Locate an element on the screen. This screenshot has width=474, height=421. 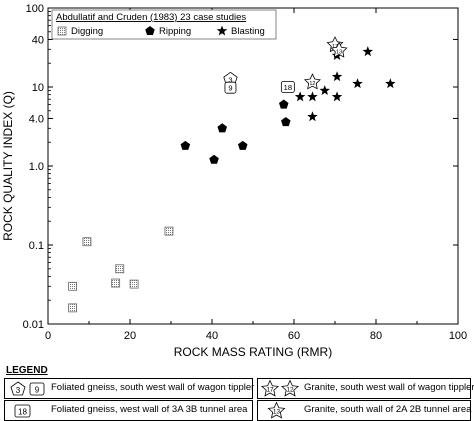
legend-symbol-label: 3 is located at coordinates (18, 390).